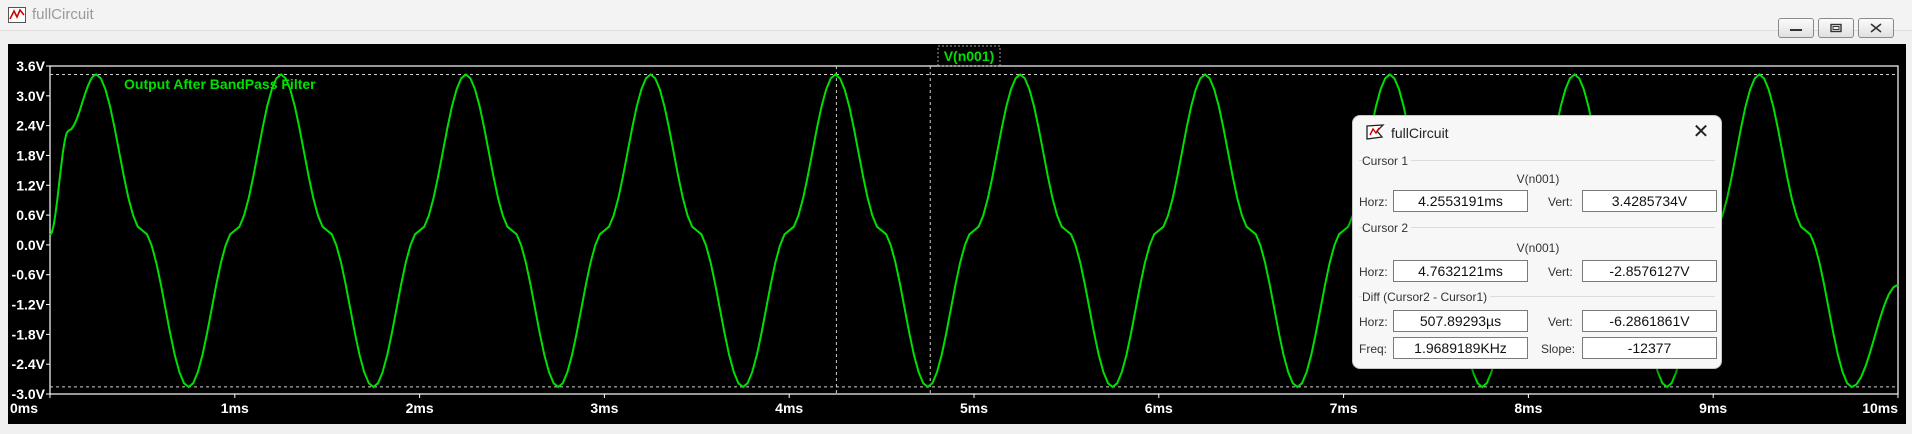 The image size is (1912, 434). I want to click on trace-label: V(n001), so click(969, 56).